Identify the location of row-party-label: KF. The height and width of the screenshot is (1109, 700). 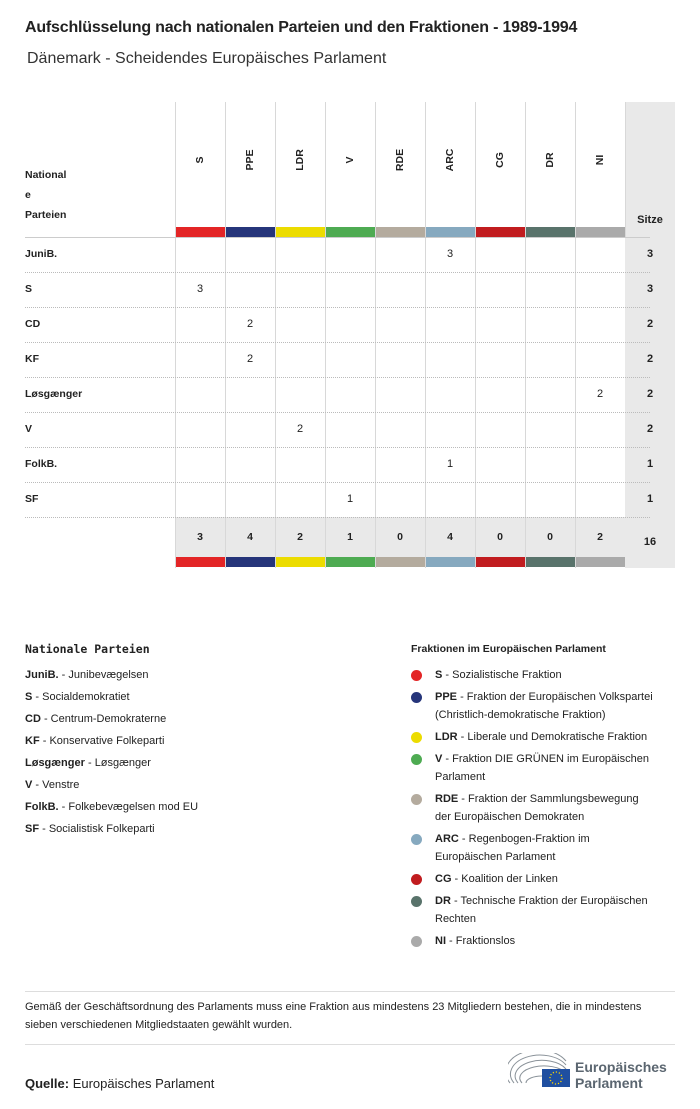
(32, 359).